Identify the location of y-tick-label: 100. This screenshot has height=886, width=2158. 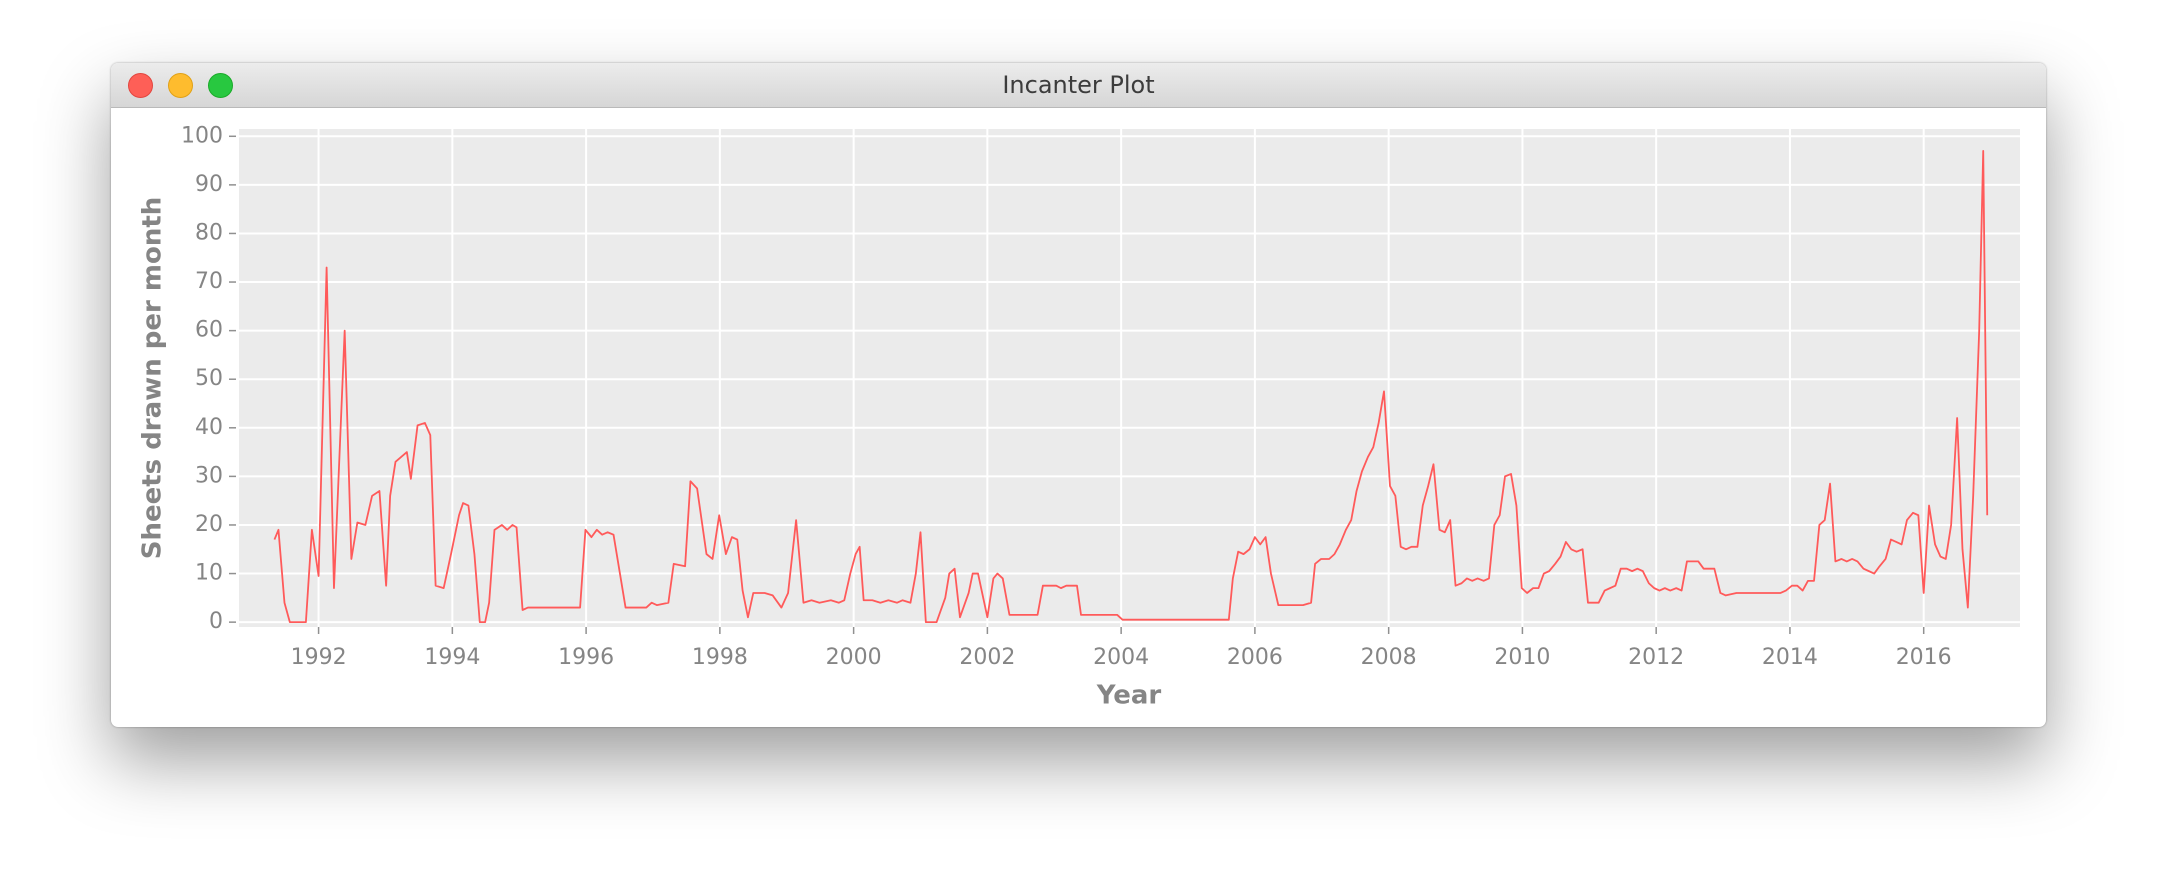
(202, 135).